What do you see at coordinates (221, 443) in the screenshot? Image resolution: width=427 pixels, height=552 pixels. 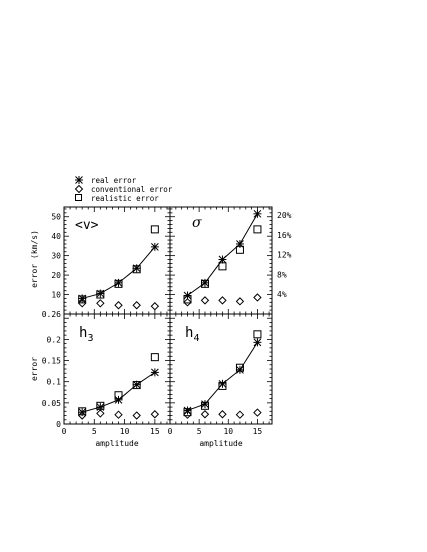 I see `xlabel-right: amplitude` at bounding box center [221, 443].